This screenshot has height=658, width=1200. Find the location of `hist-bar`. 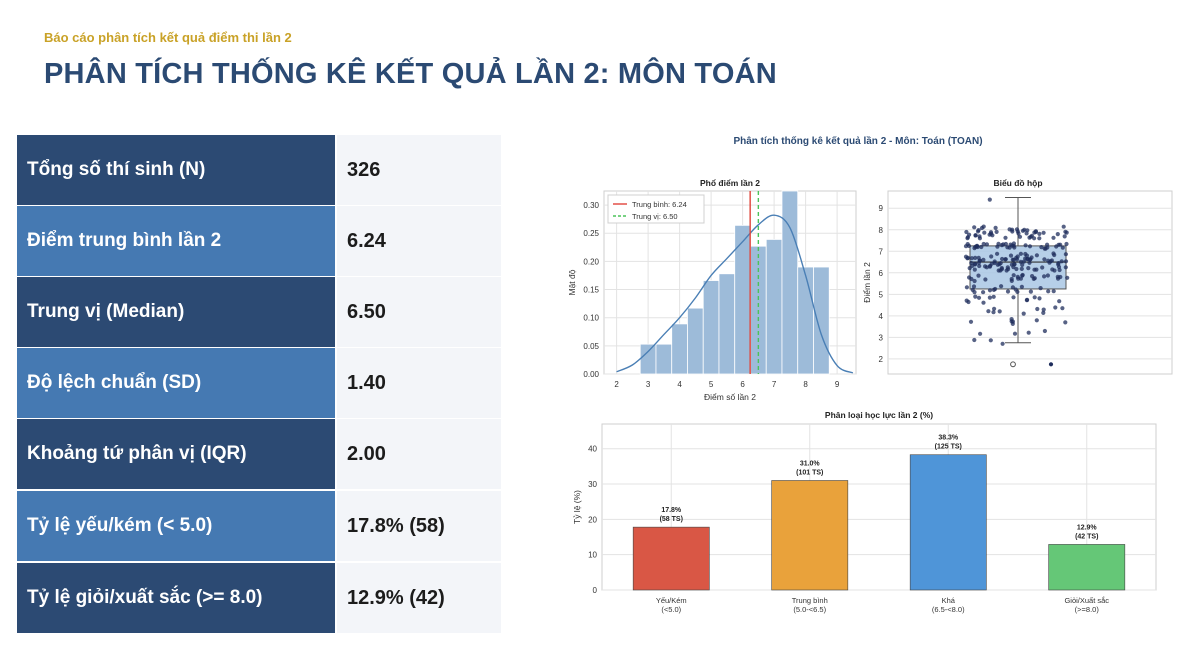

hist-bar is located at coordinates (821, 320).